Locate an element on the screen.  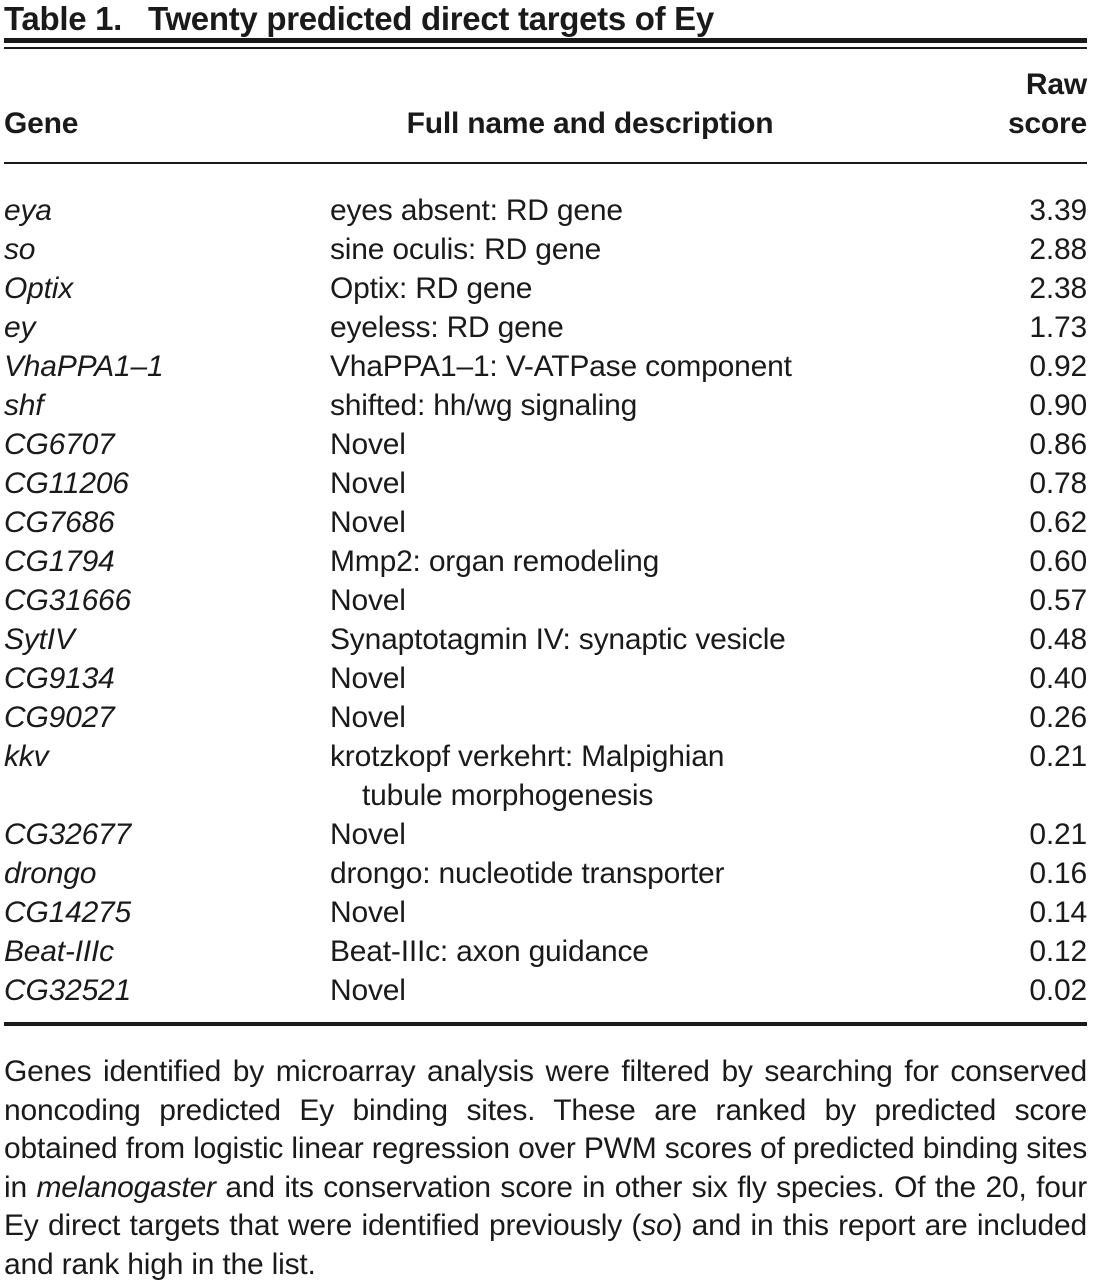
raw-score-cell: 0.12 is located at coordinates (1058, 951).